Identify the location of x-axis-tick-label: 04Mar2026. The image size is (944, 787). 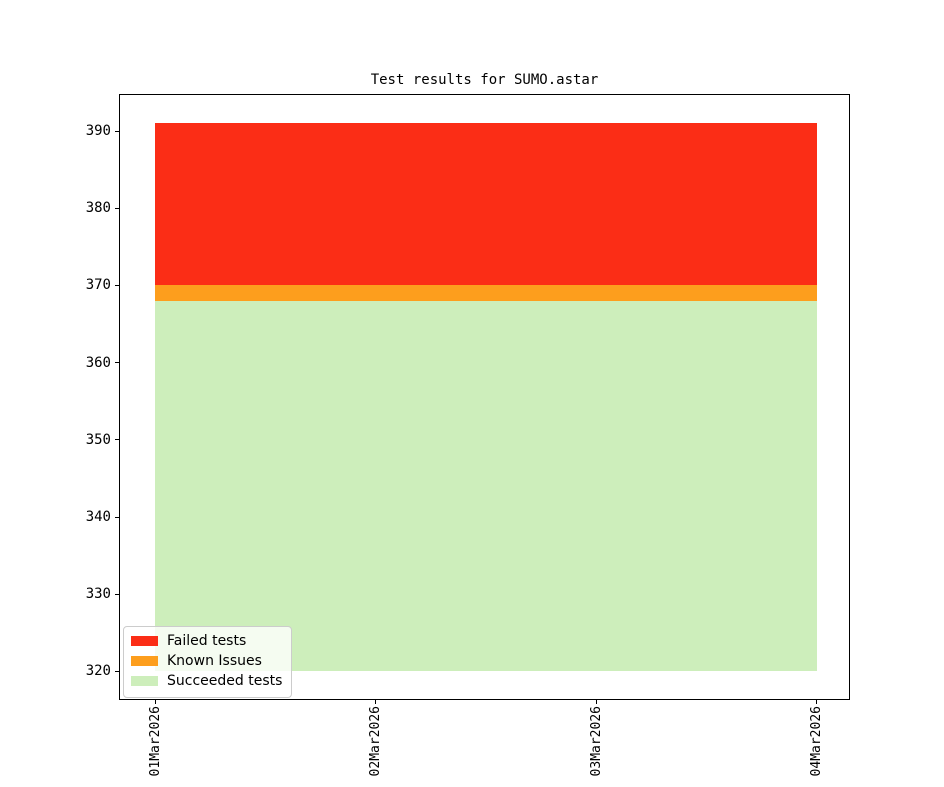
(817, 741).